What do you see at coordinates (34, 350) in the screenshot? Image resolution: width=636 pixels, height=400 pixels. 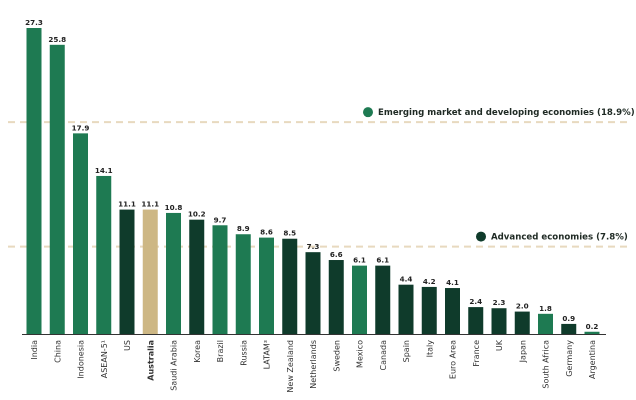 I see `category-label: India` at bounding box center [34, 350].